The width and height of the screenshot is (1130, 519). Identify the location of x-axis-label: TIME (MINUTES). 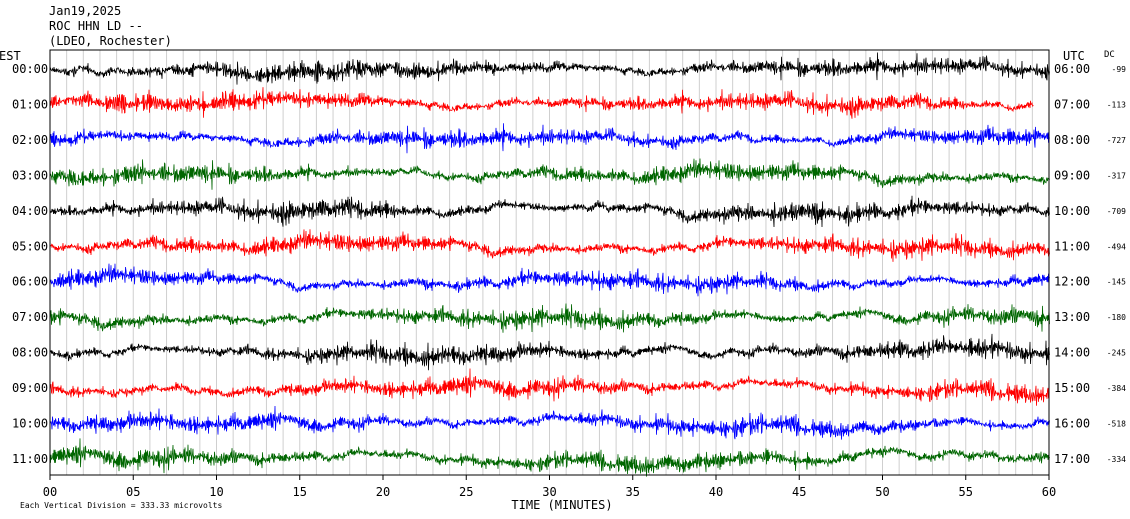
(561, 505).